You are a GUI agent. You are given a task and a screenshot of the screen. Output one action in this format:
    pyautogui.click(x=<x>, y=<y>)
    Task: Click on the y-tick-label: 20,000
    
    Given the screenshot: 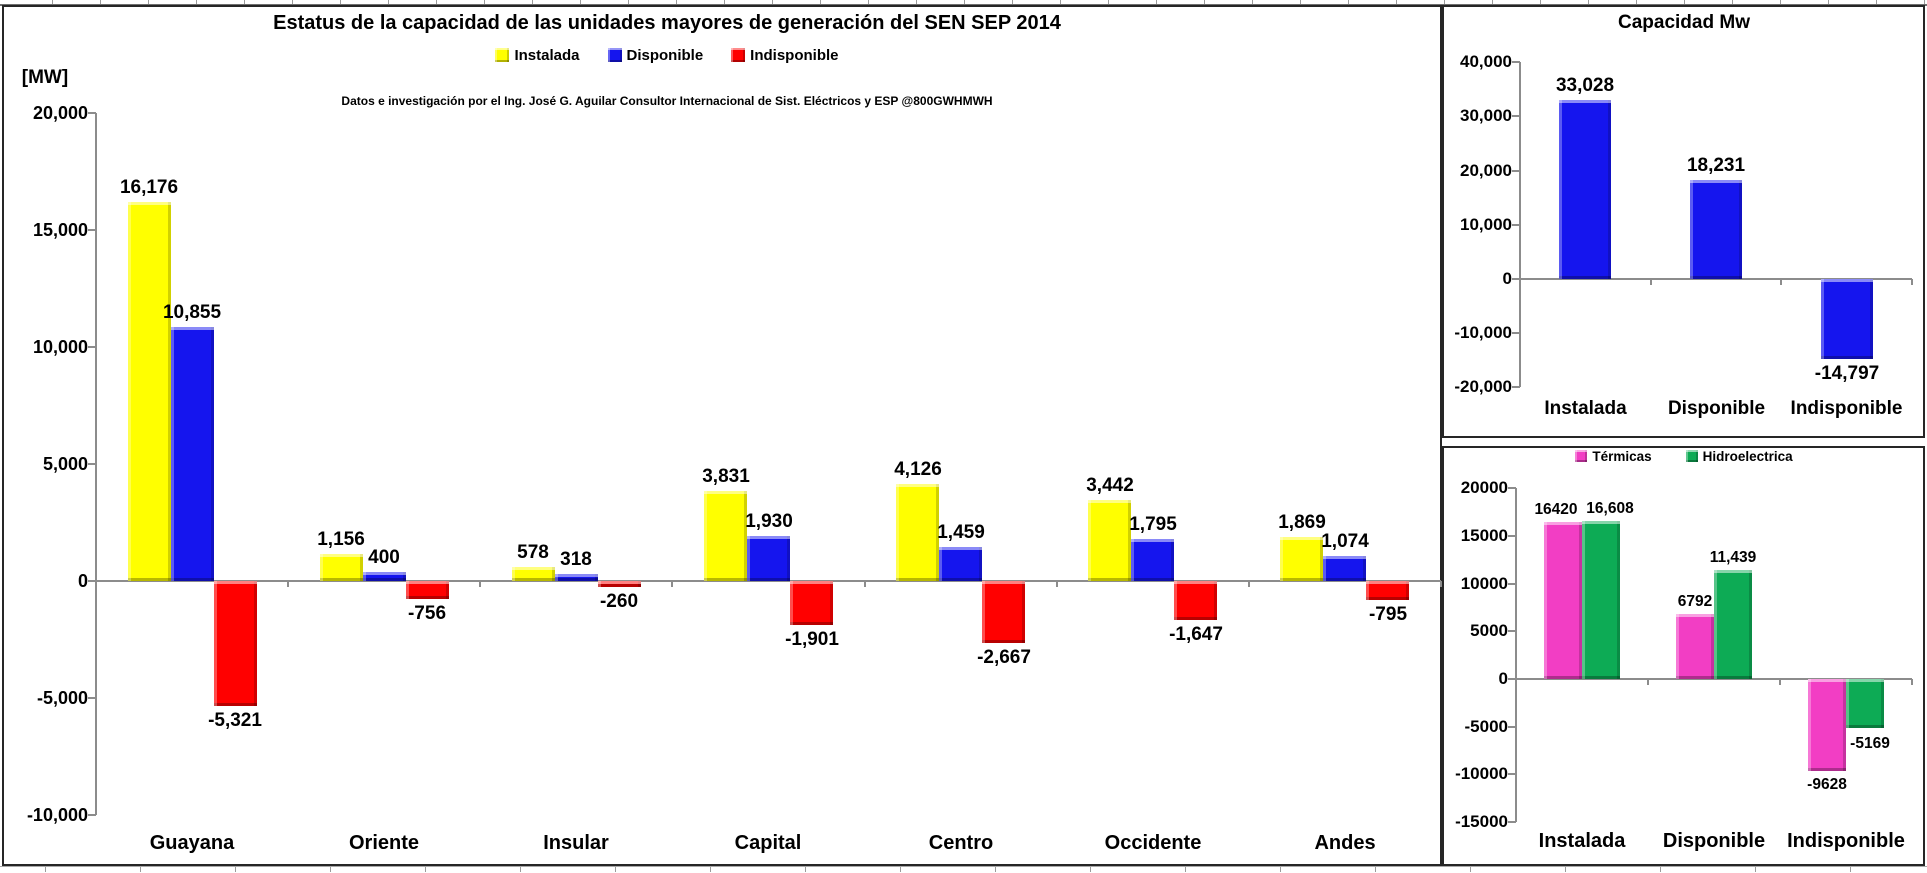 What is the action you would take?
    pyautogui.click(x=1486, y=170)
    